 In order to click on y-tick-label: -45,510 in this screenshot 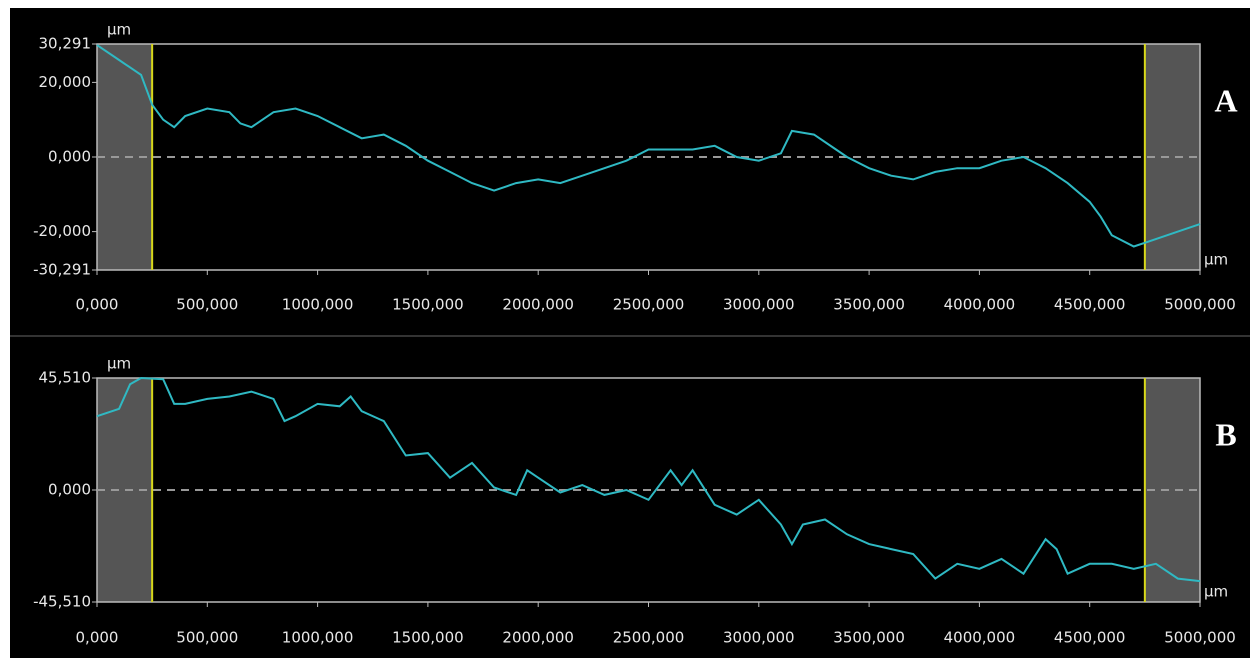, I will do `click(62, 602)`.